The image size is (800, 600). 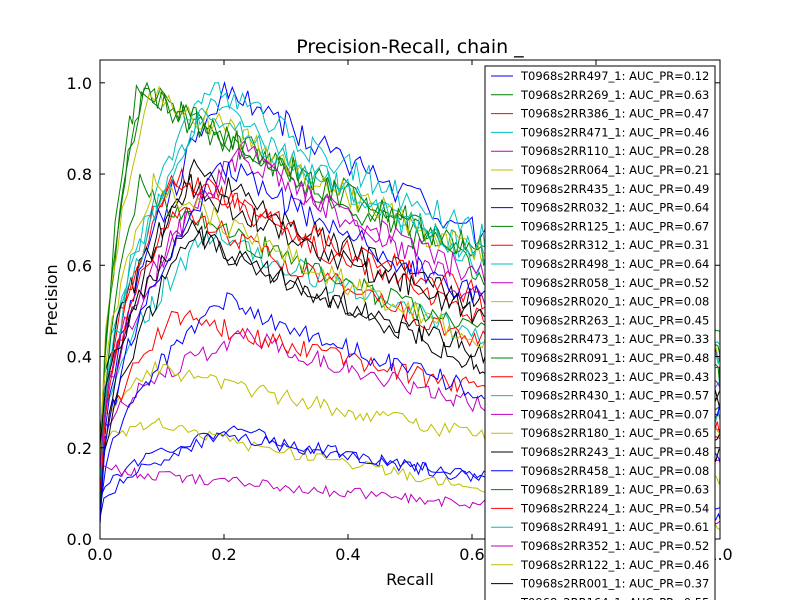 What do you see at coordinates (471, 554) in the screenshot?
I see `x-tick-label: 0.6` at bounding box center [471, 554].